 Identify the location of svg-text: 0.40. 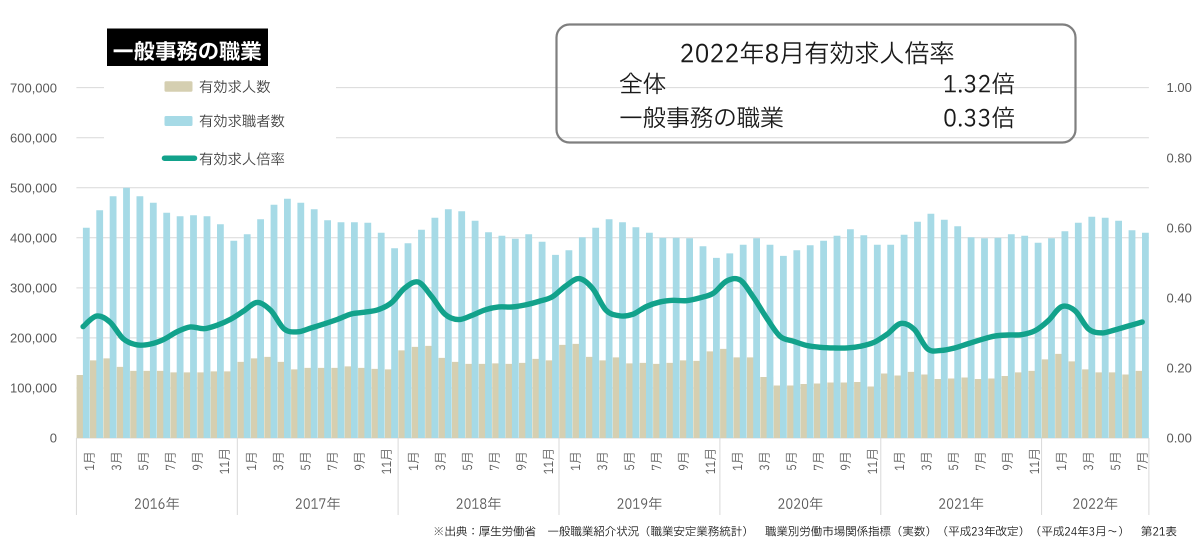
(1179, 298).